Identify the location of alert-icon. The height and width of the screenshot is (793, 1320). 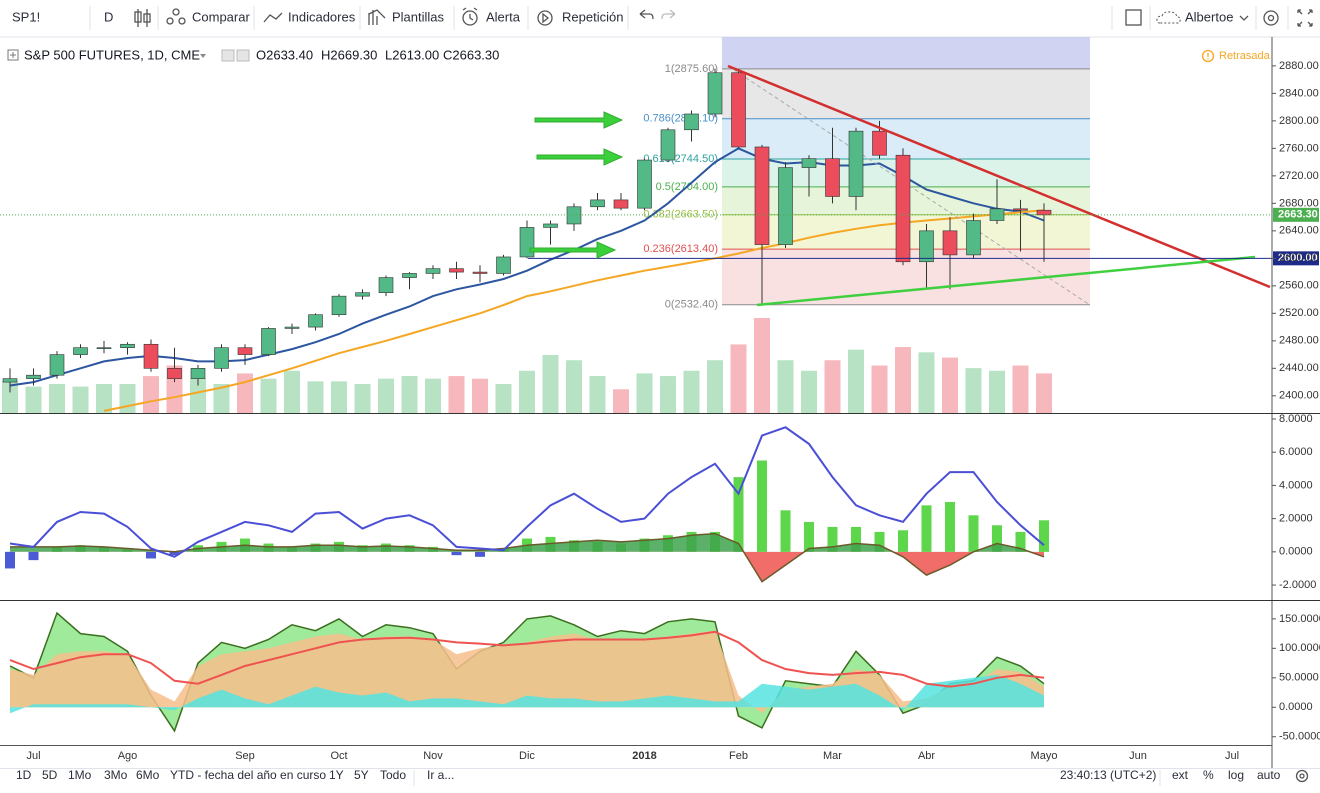
(470, 16).